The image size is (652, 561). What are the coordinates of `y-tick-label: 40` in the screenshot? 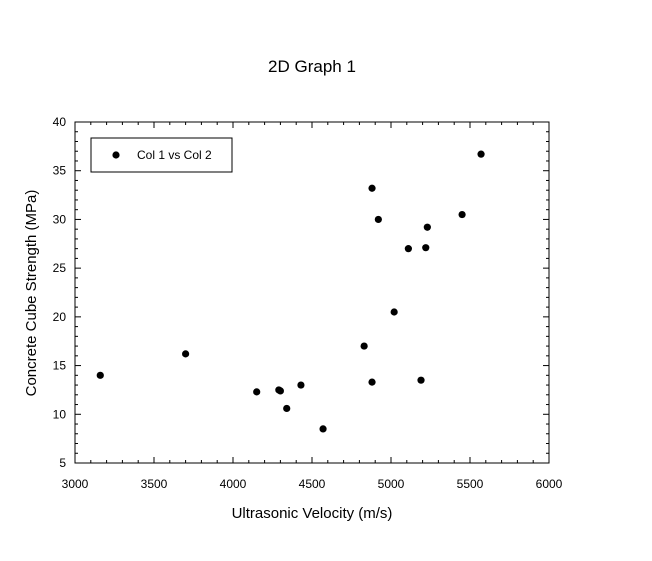 It's located at (60, 122).